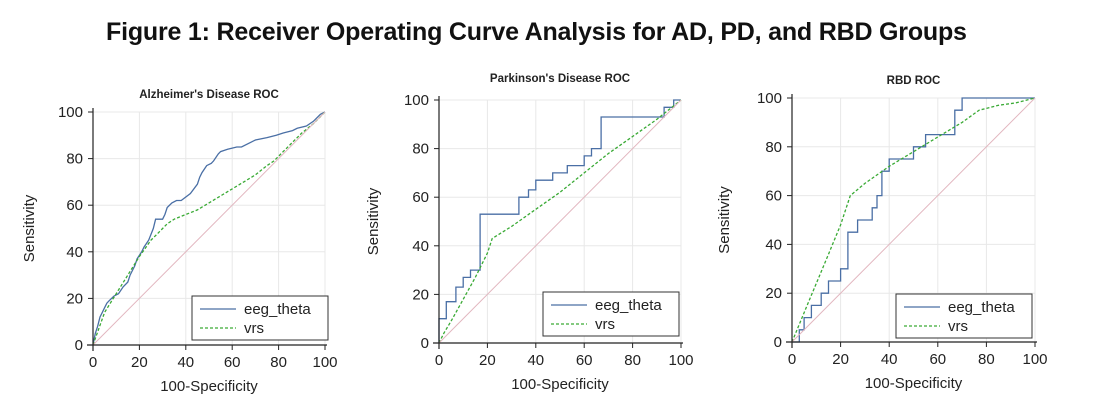 The height and width of the screenshot is (416, 1106). What do you see at coordinates (914, 81) in the screenshot?
I see `chart-title: RBD ROC` at bounding box center [914, 81].